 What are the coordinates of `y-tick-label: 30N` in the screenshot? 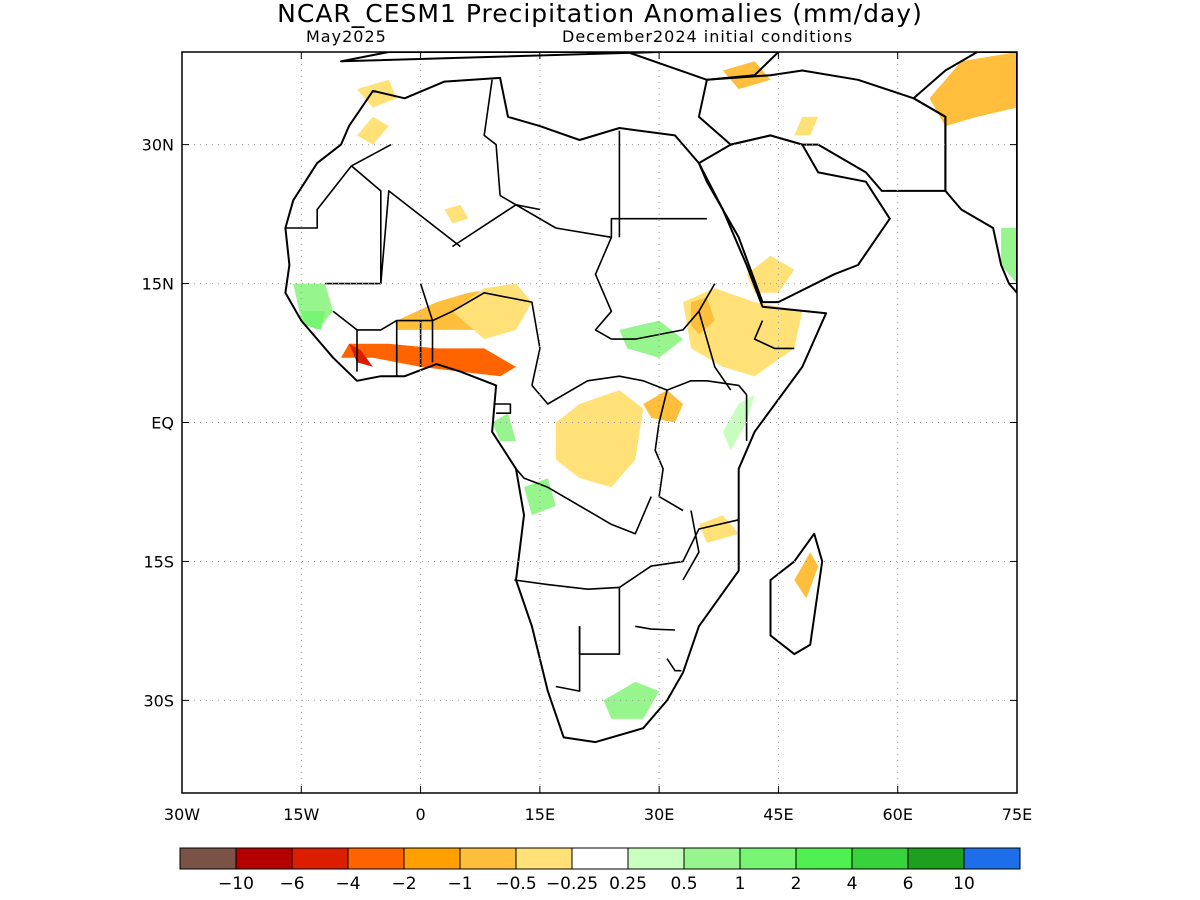 It's located at (158, 145).